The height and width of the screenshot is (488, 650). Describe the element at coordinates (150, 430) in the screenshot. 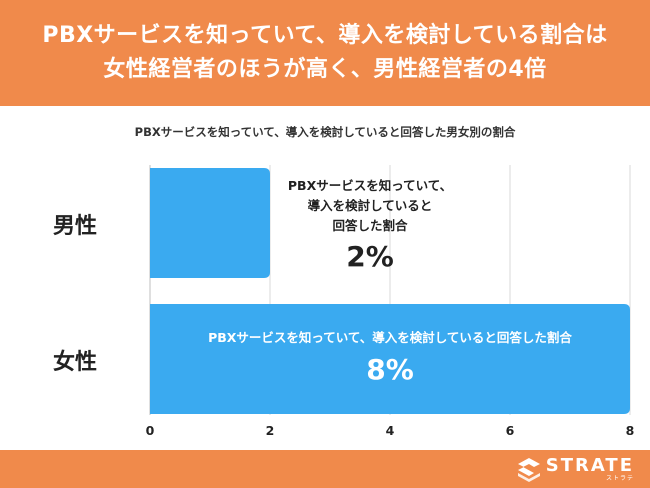

I see `x-tick-label: 0` at that location.